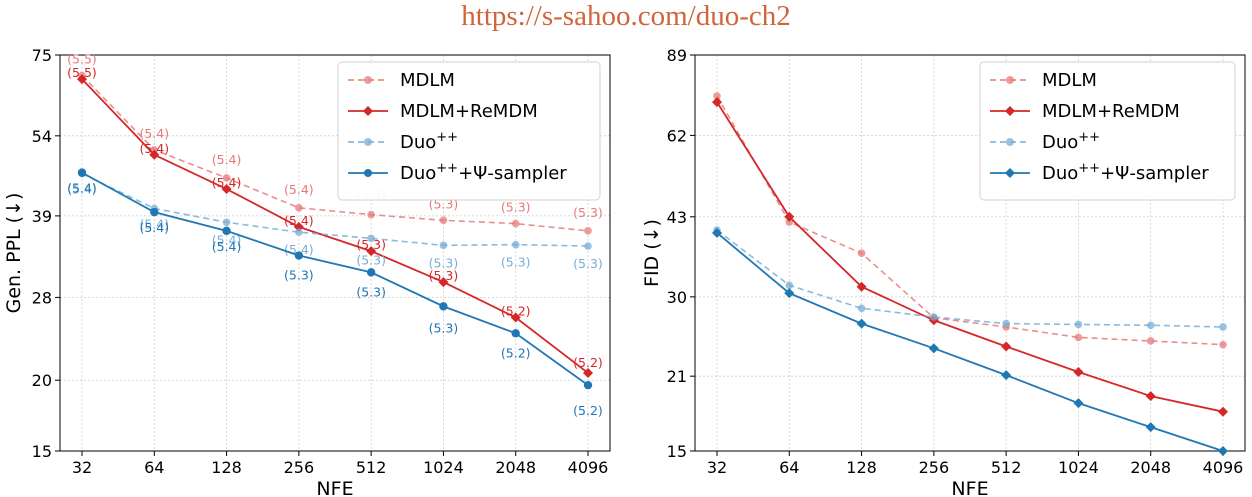 The image size is (1252, 497). I want to click on x-tick-label: 256, so click(934, 467).